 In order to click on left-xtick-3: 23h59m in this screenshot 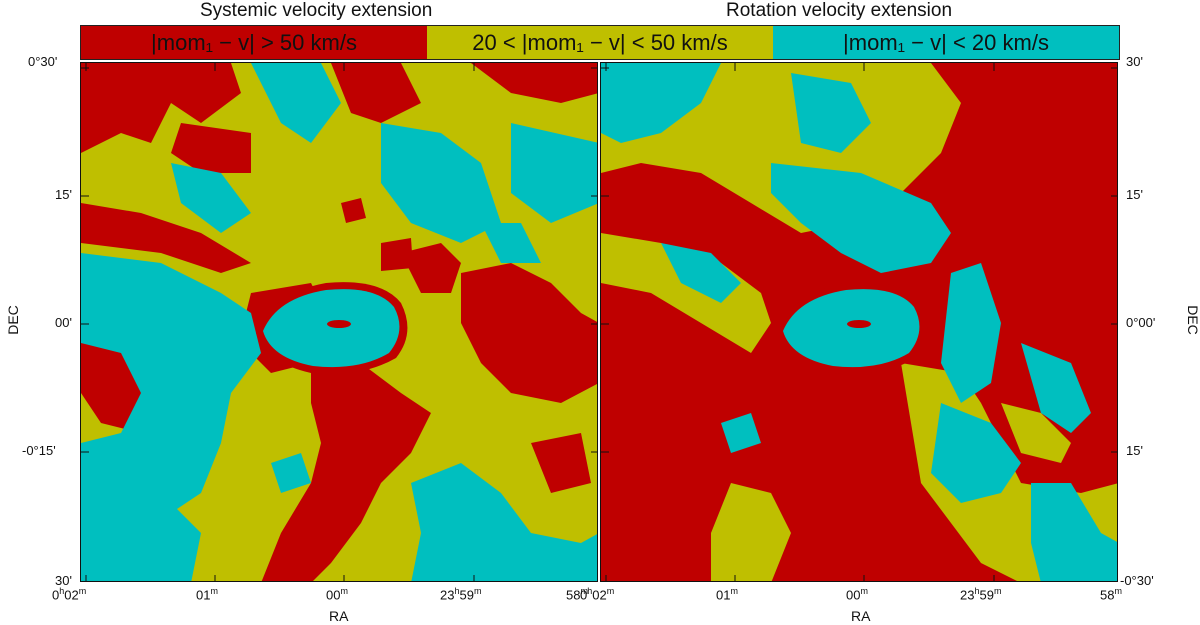, I will do `click(461, 594)`.